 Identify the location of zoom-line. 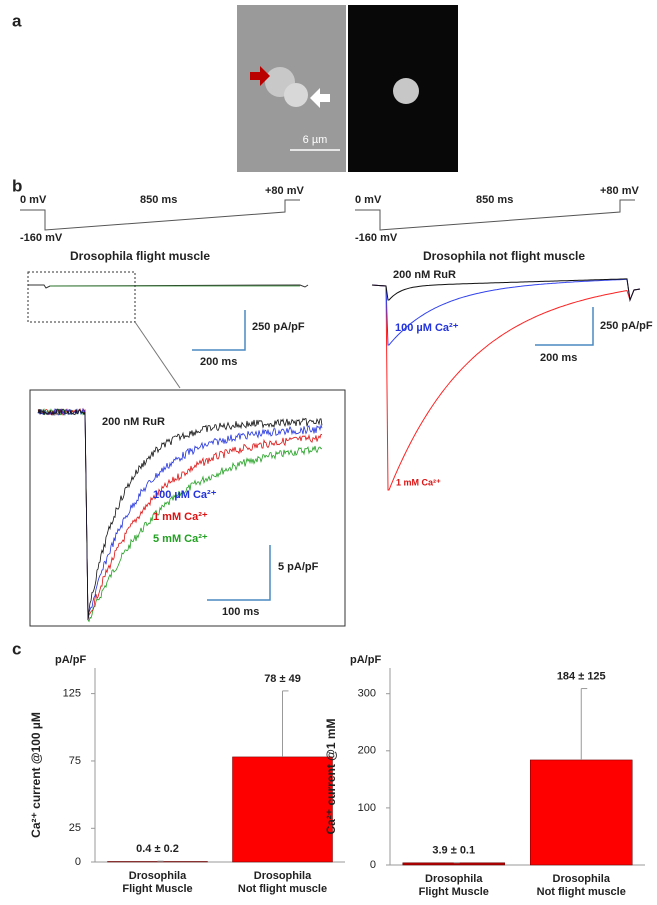
(157, 355).